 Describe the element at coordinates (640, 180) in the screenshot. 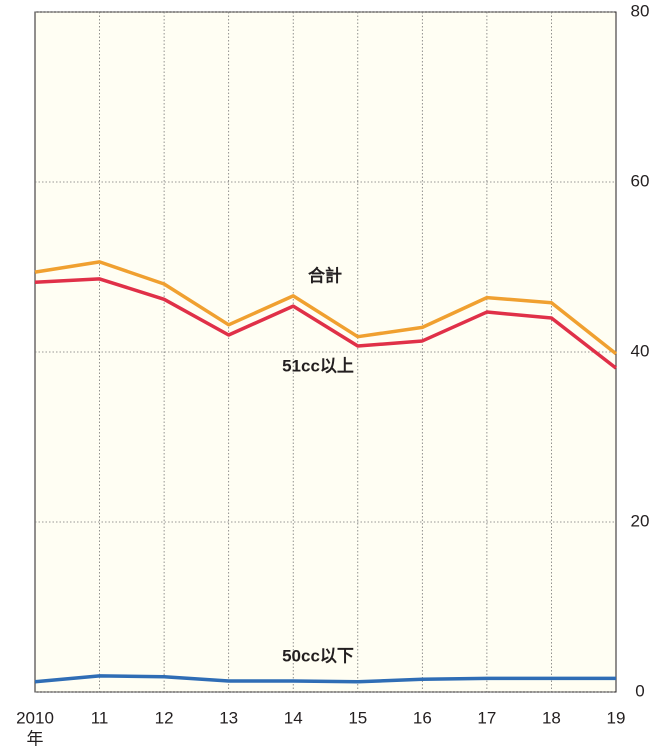

I see `y-tick-label: 60` at that location.